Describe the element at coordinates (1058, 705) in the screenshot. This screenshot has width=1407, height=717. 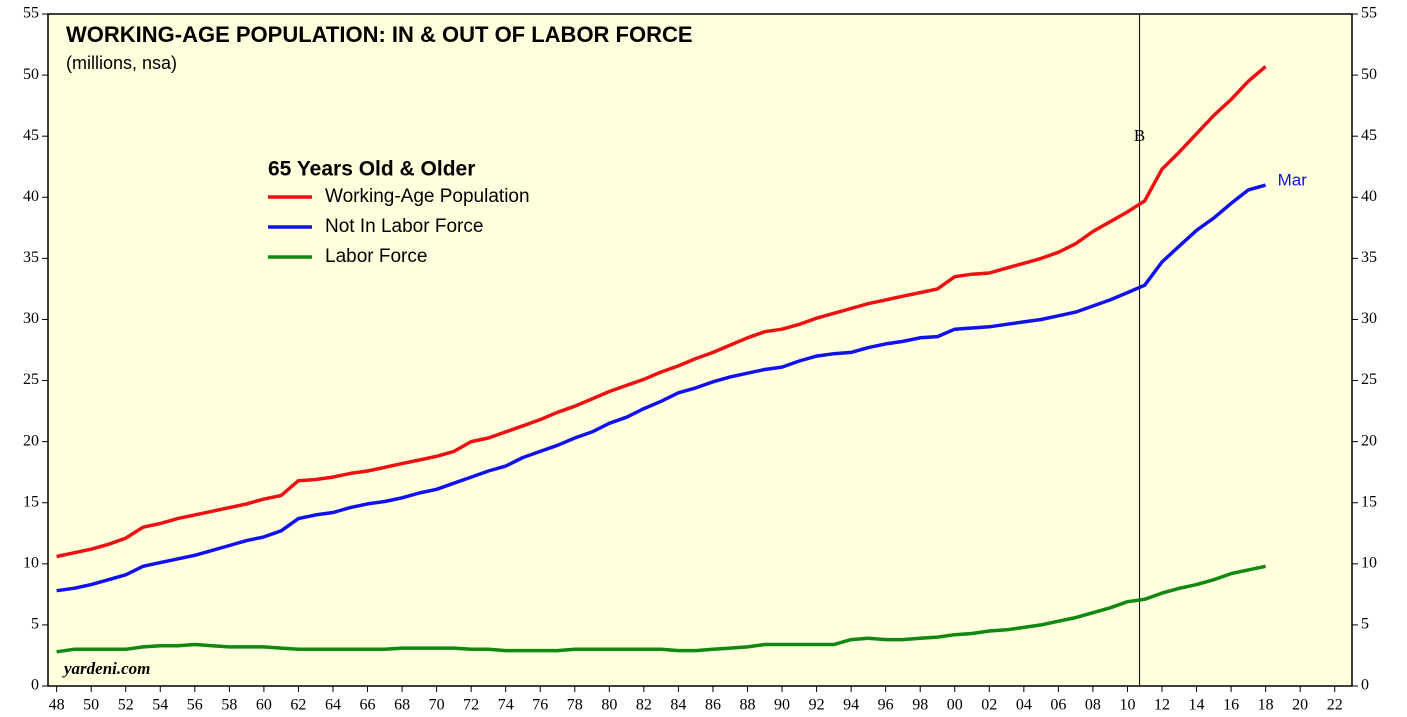
I see `x-tick-label: 06` at that location.